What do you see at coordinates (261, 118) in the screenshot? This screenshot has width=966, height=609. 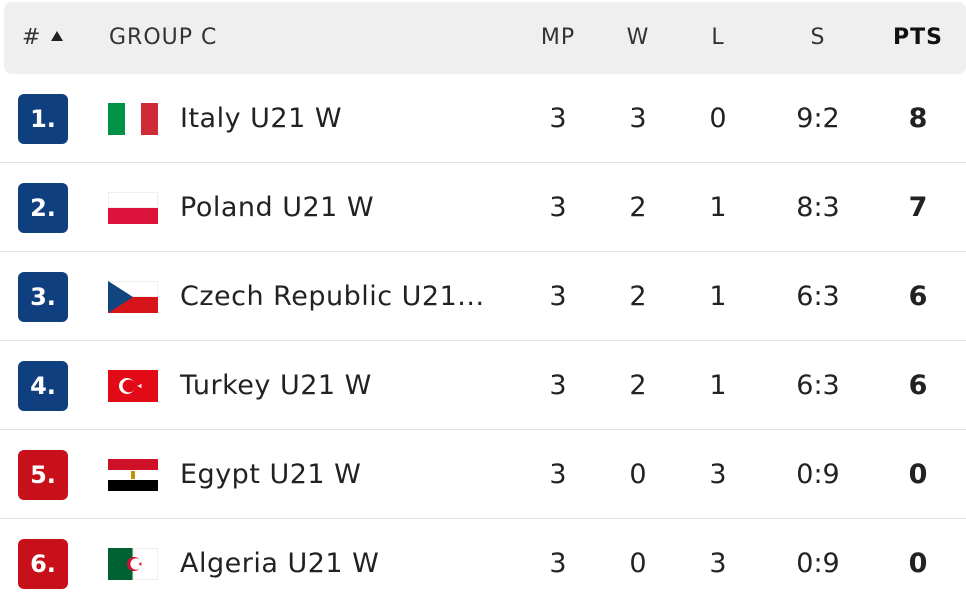 I see `team-name: Italy U21 W` at bounding box center [261, 118].